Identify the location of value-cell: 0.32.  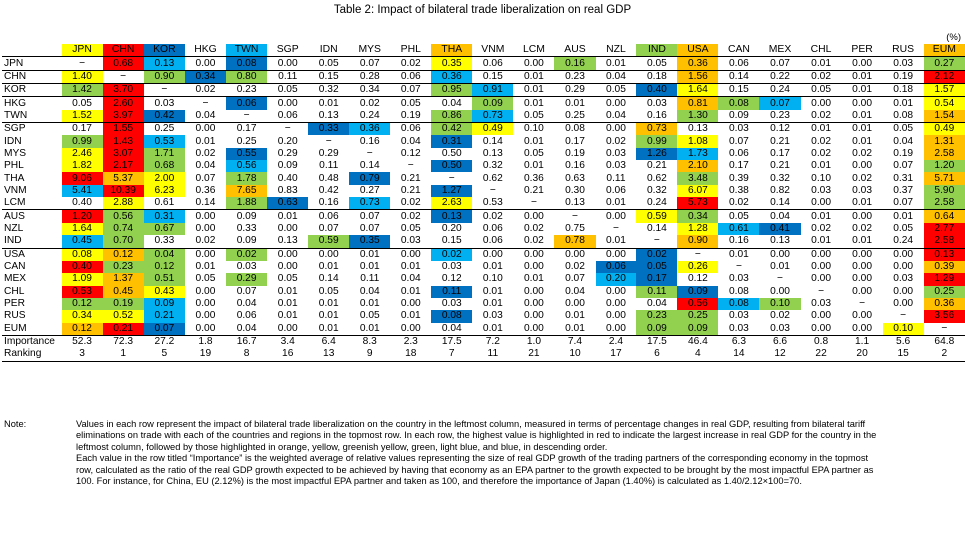
(492, 166).